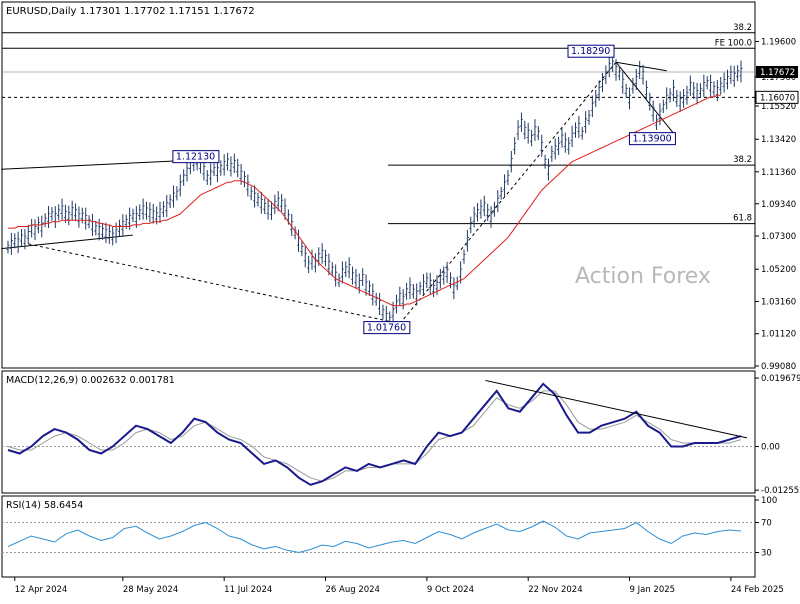 The image size is (800, 604). What do you see at coordinates (778, 367) in the screenshot?
I see `price-y-tick-label: 0.99080` at bounding box center [778, 367].